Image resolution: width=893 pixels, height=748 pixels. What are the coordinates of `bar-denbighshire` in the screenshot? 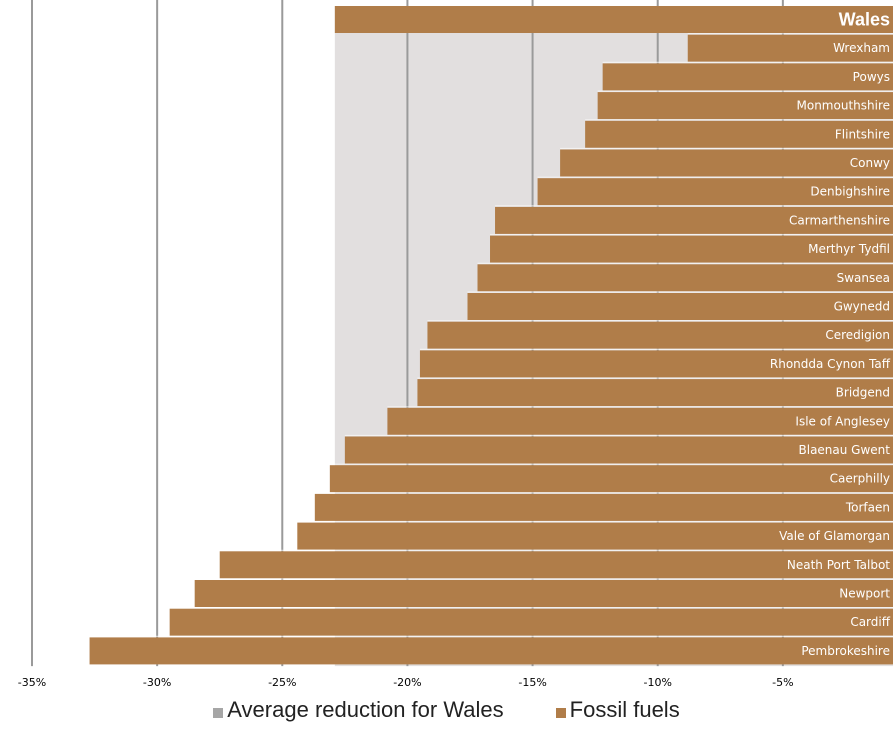 It's located at (715, 192).